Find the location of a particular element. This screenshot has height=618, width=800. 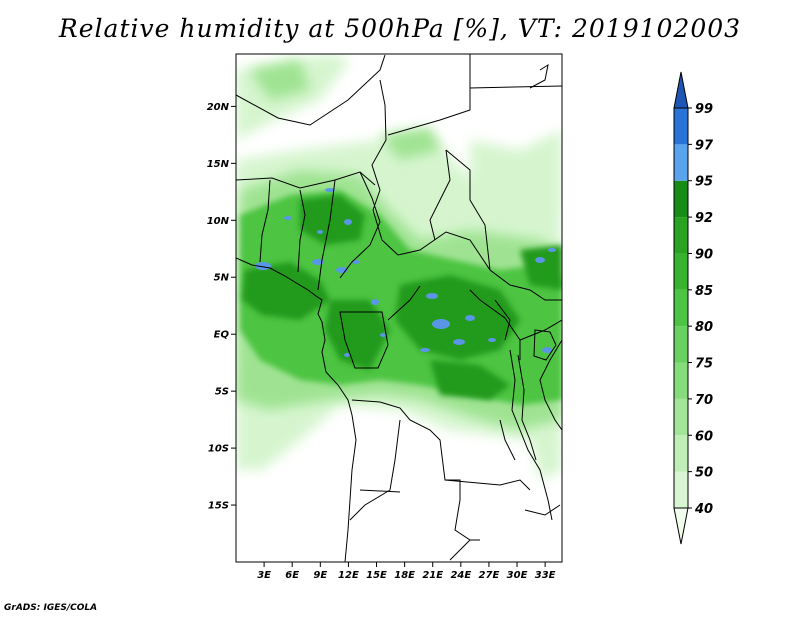

lat-tick-label: EQ is located at coordinates (222, 335).